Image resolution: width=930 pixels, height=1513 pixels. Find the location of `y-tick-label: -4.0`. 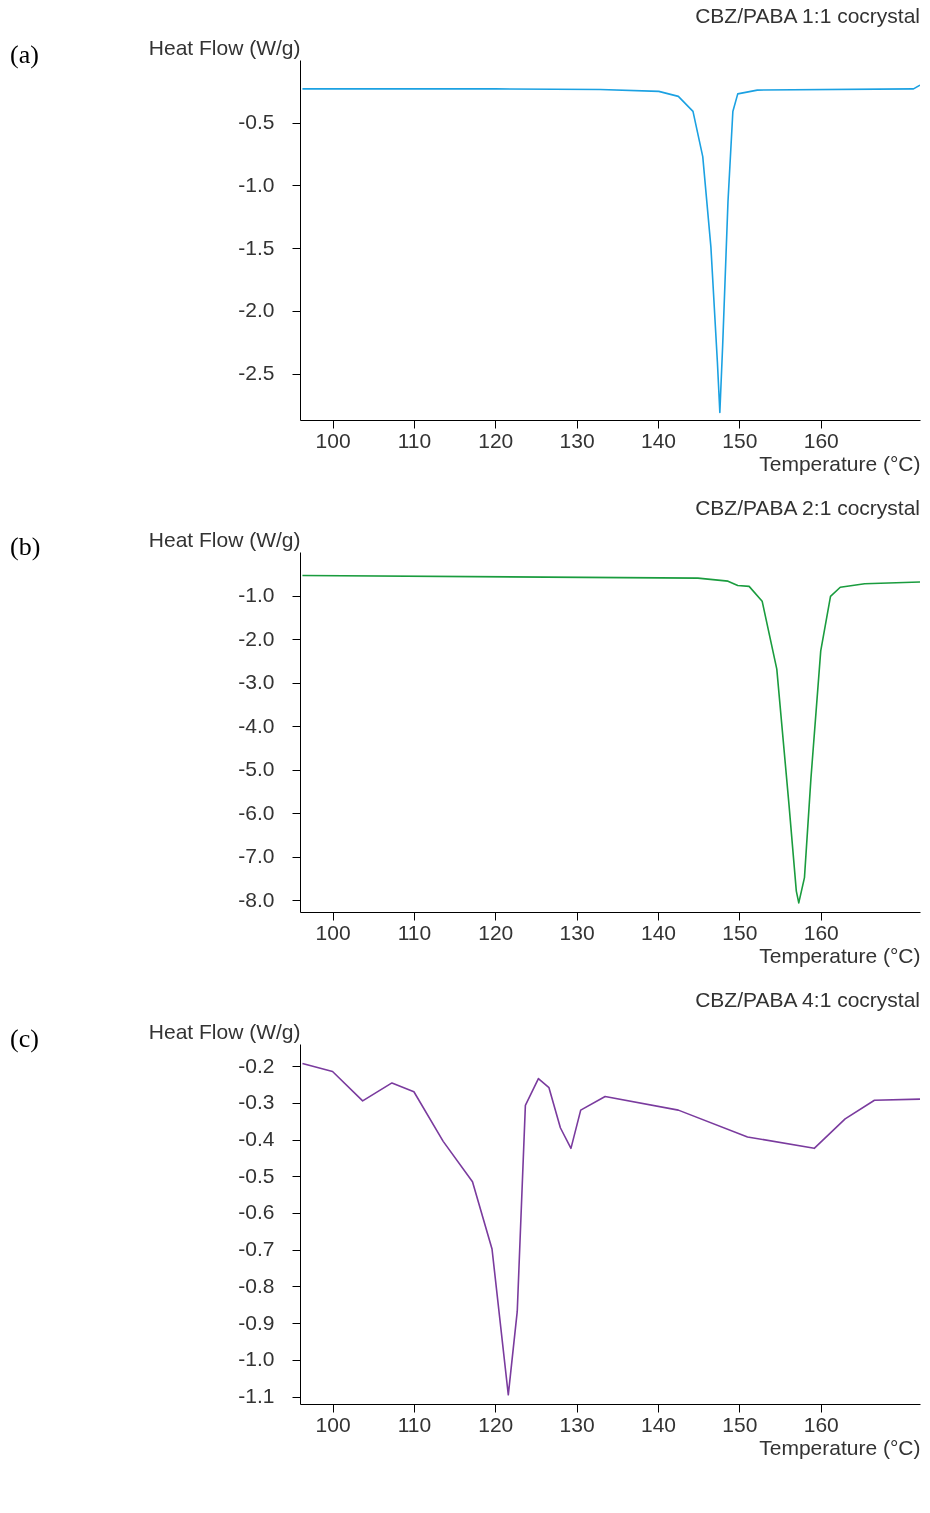

y-tick-label: -4.0 is located at coordinates (256, 725).